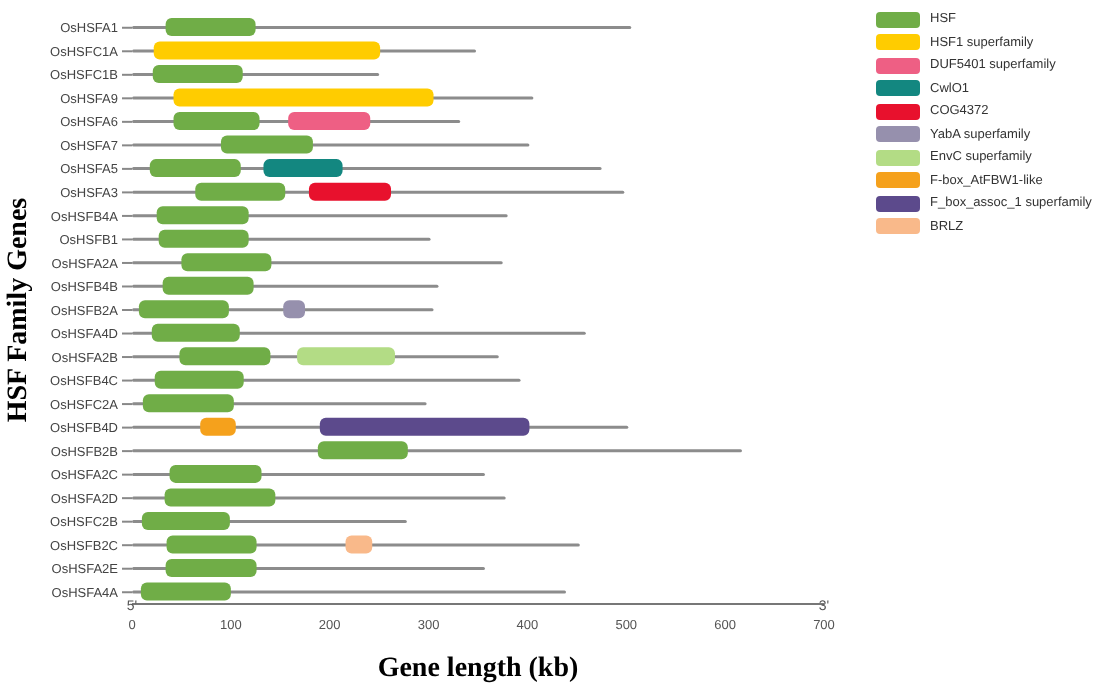 Image resolution: width=1100 pixels, height=688 pixels. I want to click on x-axis-title: Gene length (kb), so click(478, 669).